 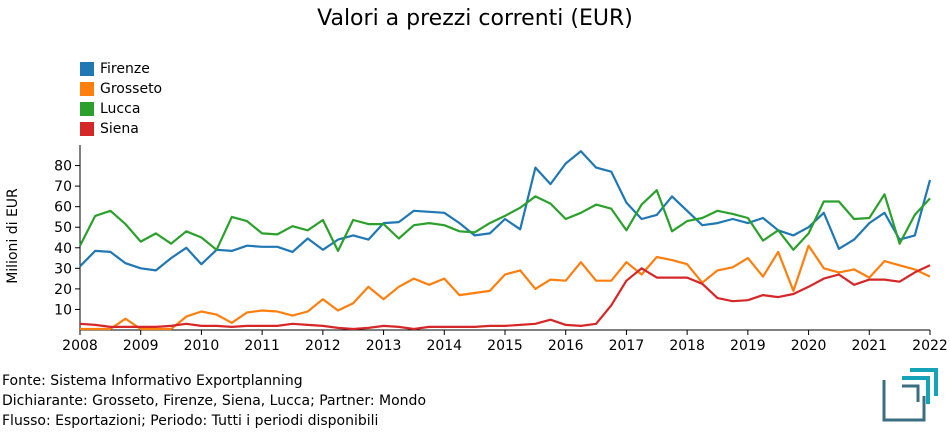 I want to click on x-tick-label: 2020, so click(x=809, y=346).